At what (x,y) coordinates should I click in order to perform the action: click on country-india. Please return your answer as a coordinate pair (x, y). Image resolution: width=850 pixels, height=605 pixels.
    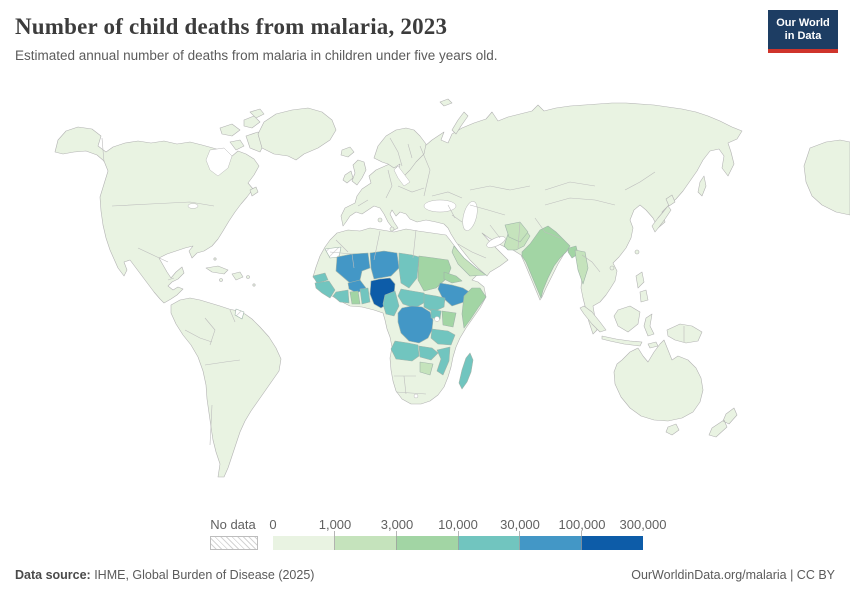
    Looking at the image, I should click on (546, 262).